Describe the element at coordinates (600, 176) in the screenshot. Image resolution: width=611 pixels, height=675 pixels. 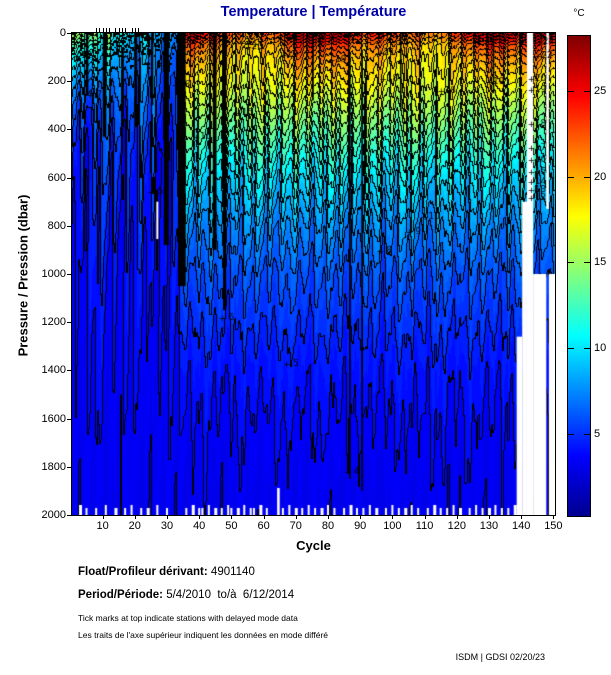
I see `colorbar-tick-label: 20` at that location.